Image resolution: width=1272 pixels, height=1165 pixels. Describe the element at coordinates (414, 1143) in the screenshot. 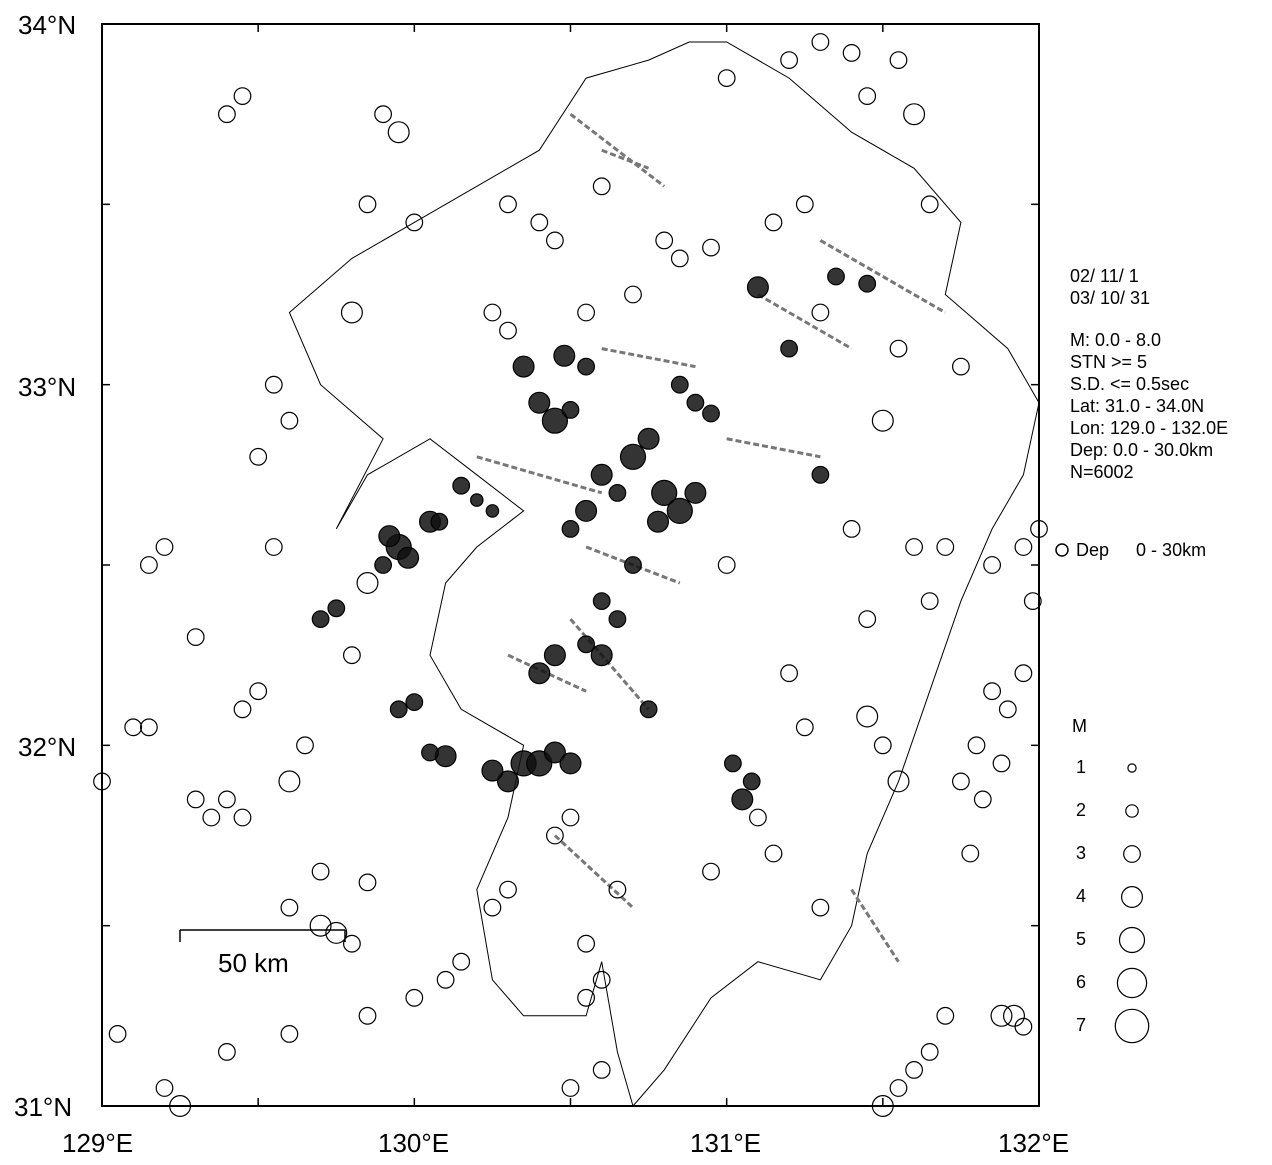

I see `lon-label-130: 130°E` at that location.